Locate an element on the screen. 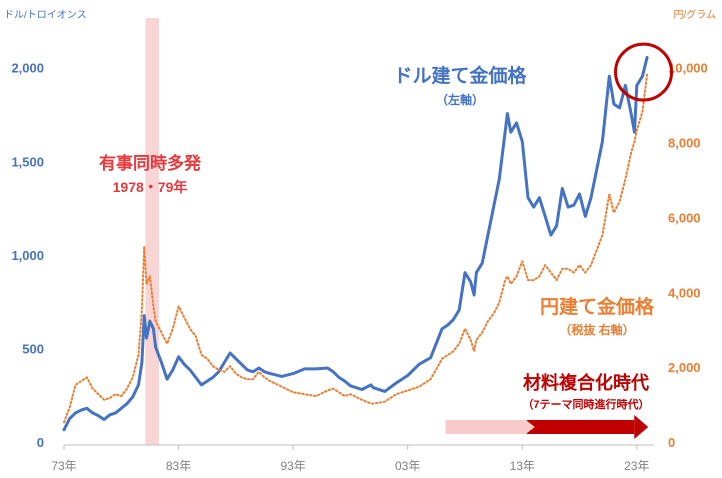  jpy-series-label: 円建て金価格 is located at coordinates (597, 306).